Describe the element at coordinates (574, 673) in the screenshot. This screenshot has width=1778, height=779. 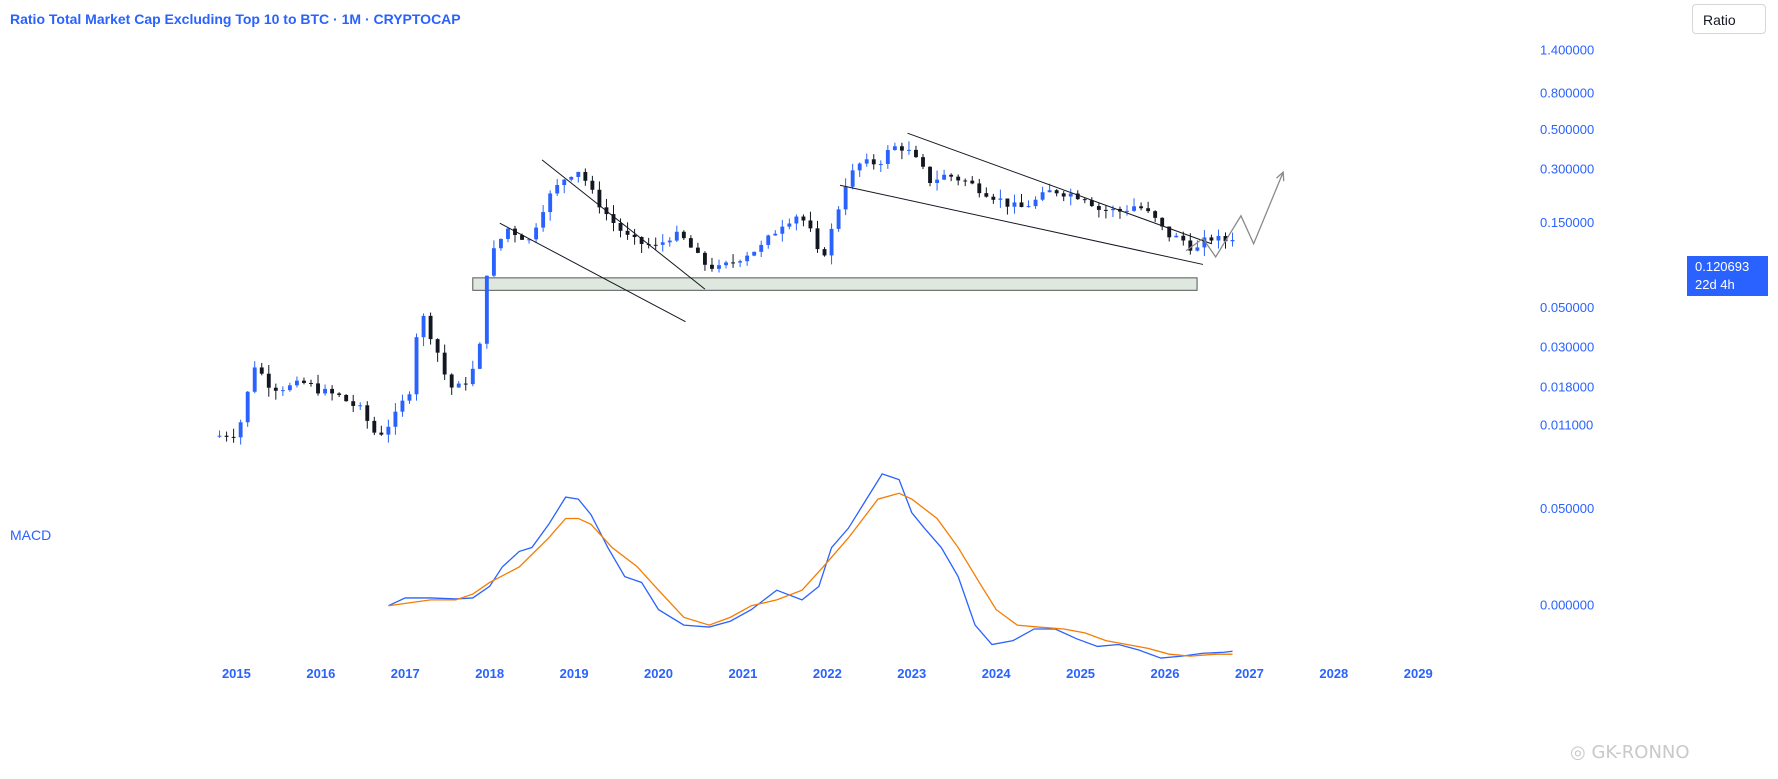
I see `time-tick-label: 2019` at that location.